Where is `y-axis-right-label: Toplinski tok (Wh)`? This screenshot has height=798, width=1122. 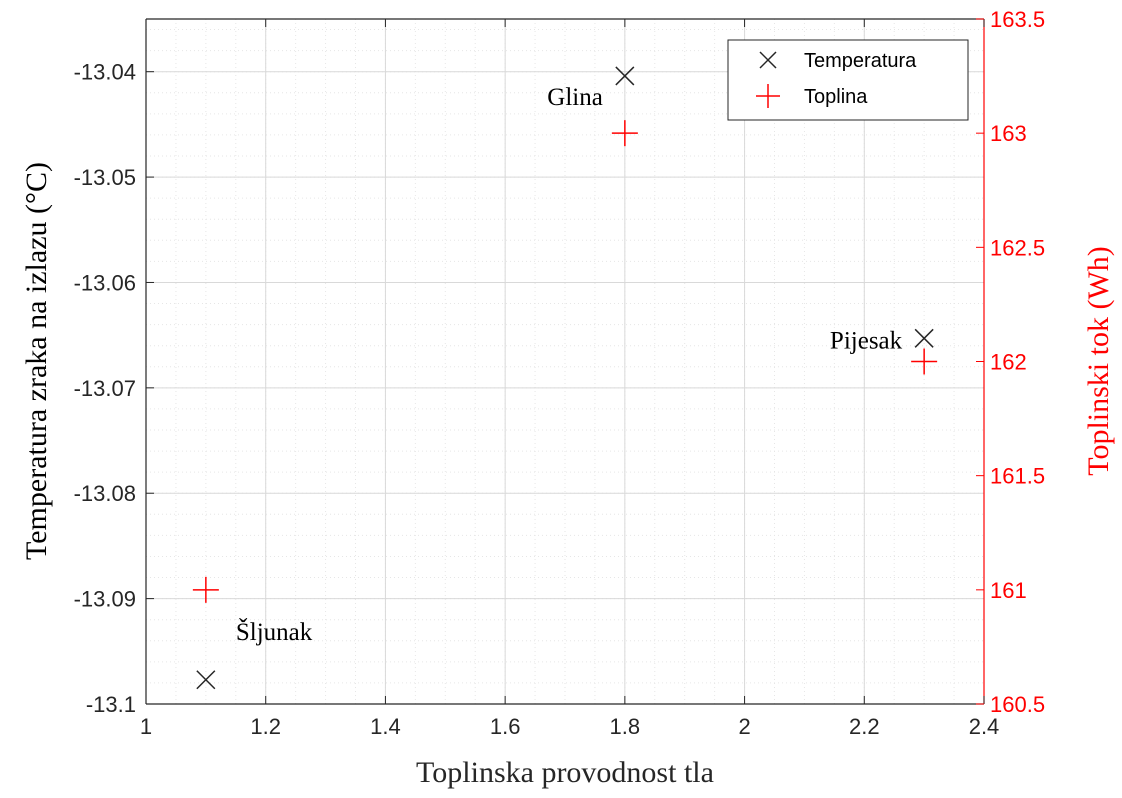
y-axis-right-label: Toplinski tok (Wh) is located at coordinates (1098, 361).